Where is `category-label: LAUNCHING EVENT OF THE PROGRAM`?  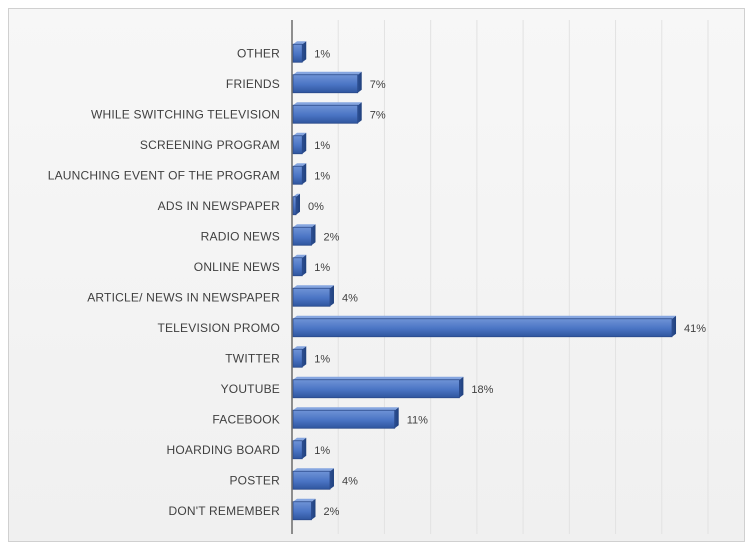
category-label: LAUNCHING EVENT OF THE PROGRAM is located at coordinates (164, 175).